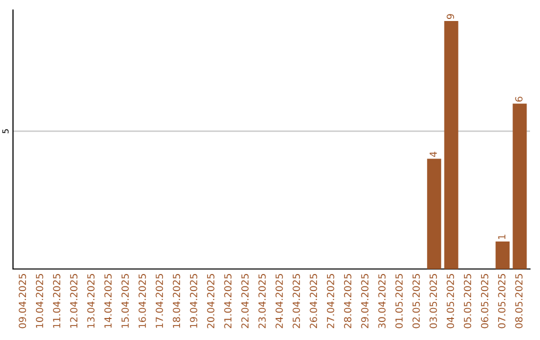  I want to click on x-tick-label: 14.04.2025, so click(108, 301).